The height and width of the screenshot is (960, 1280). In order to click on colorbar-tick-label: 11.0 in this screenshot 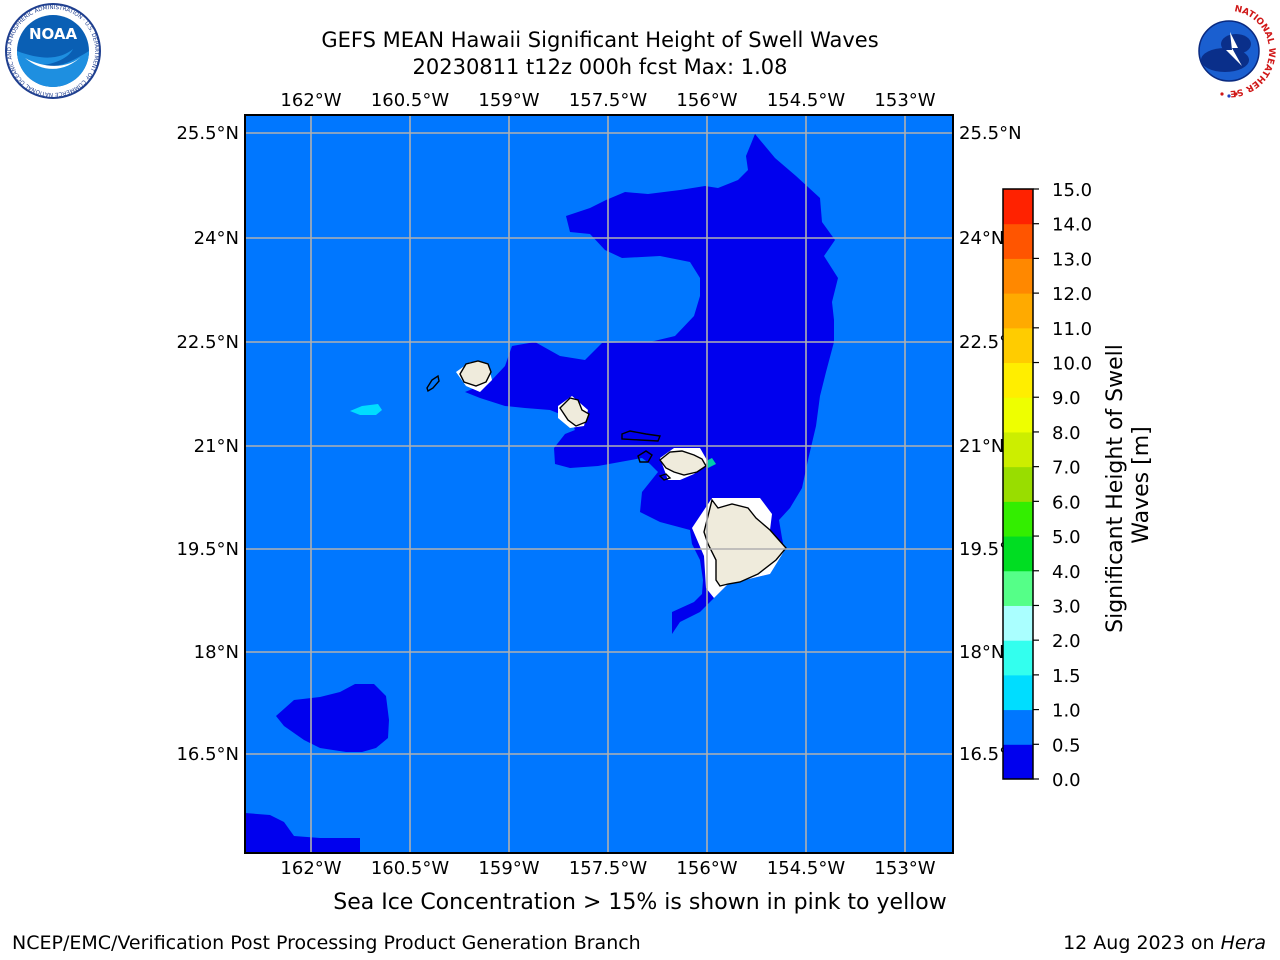, I will do `click(1072, 329)`.